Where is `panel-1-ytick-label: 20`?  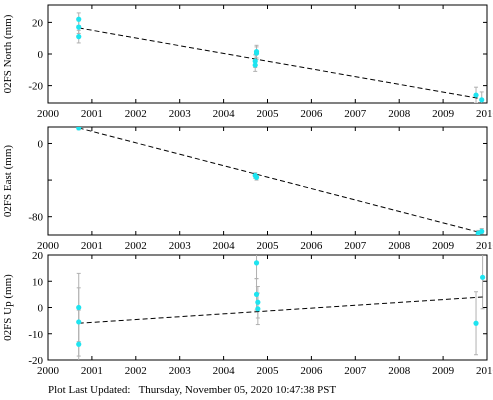 panel-1-ytick-label: 20 is located at coordinates (38, 23).